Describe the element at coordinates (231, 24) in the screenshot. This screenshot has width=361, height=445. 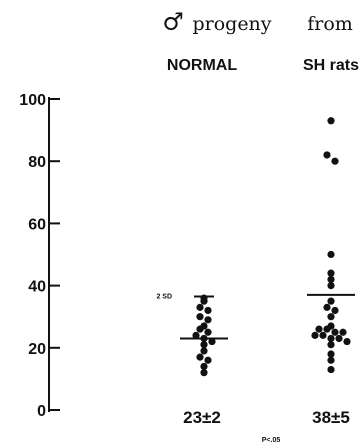
I see `title-word-progeny: progeny` at that location.